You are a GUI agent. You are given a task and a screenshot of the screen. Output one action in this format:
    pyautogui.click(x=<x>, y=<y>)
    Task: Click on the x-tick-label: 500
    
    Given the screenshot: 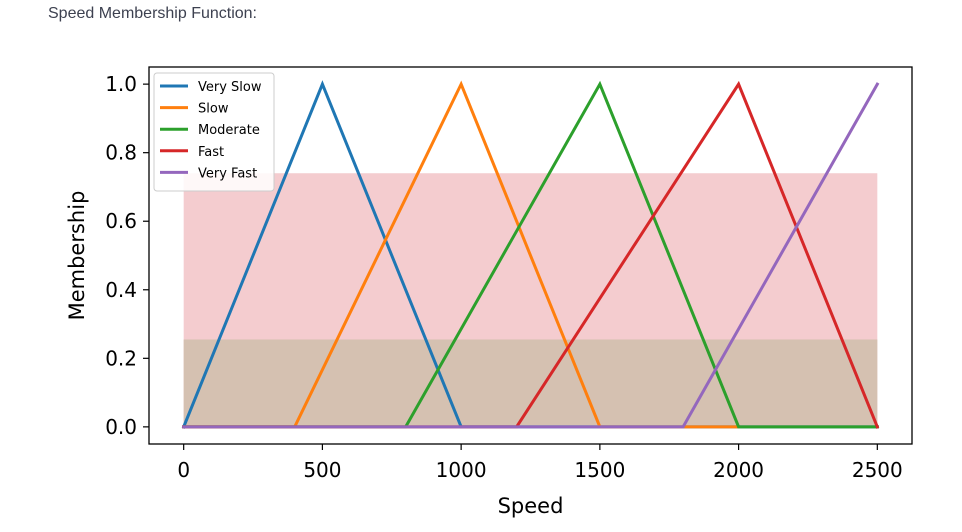 What is the action you would take?
    pyautogui.click(x=322, y=470)
    